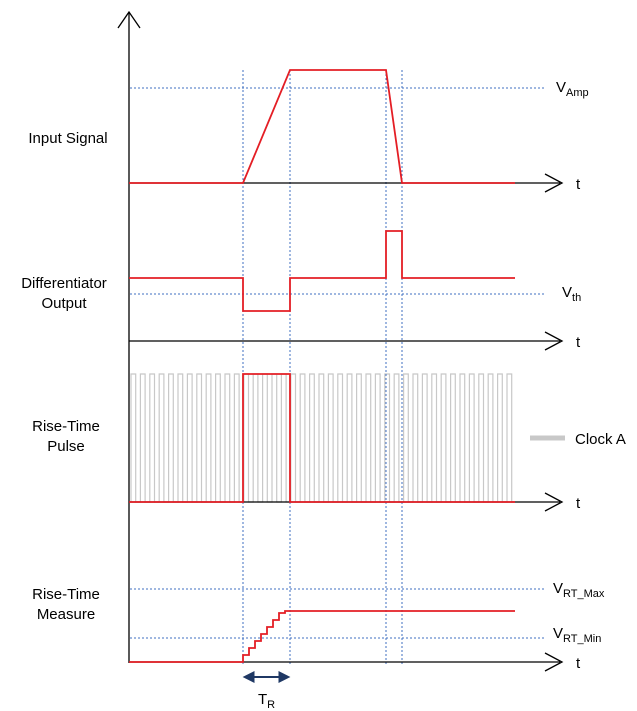 This screenshot has height=711, width=637. What do you see at coordinates (64, 283) in the screenshot?
I see `differentiator-label-line1: Differentiator` at bounding box center [64, 283].